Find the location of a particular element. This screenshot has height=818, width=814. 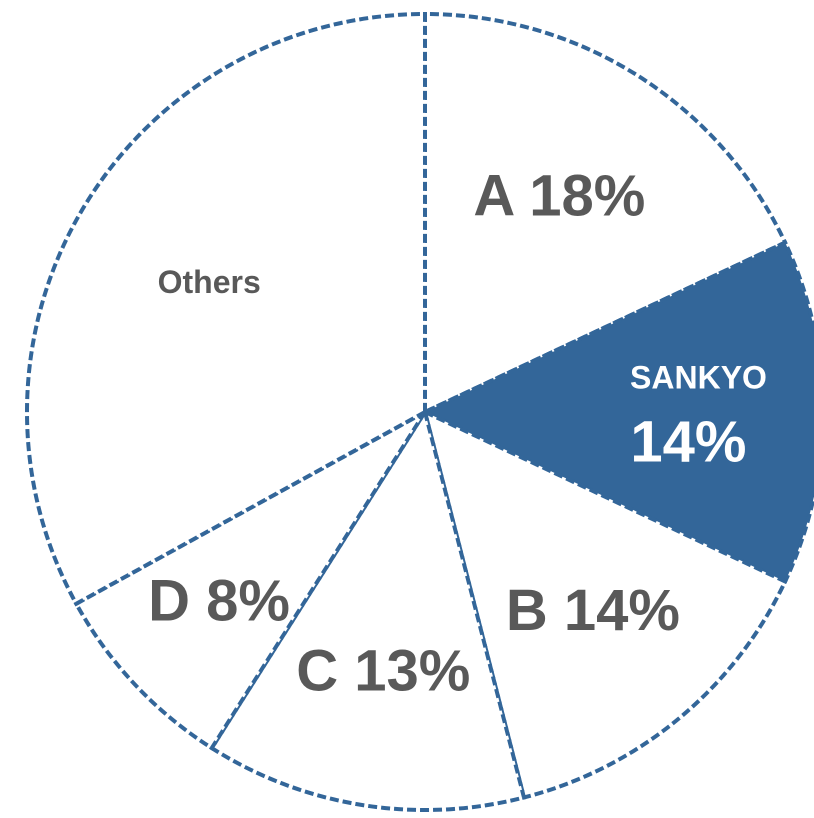

slice-label: Others is located at coordinates (209, 282).